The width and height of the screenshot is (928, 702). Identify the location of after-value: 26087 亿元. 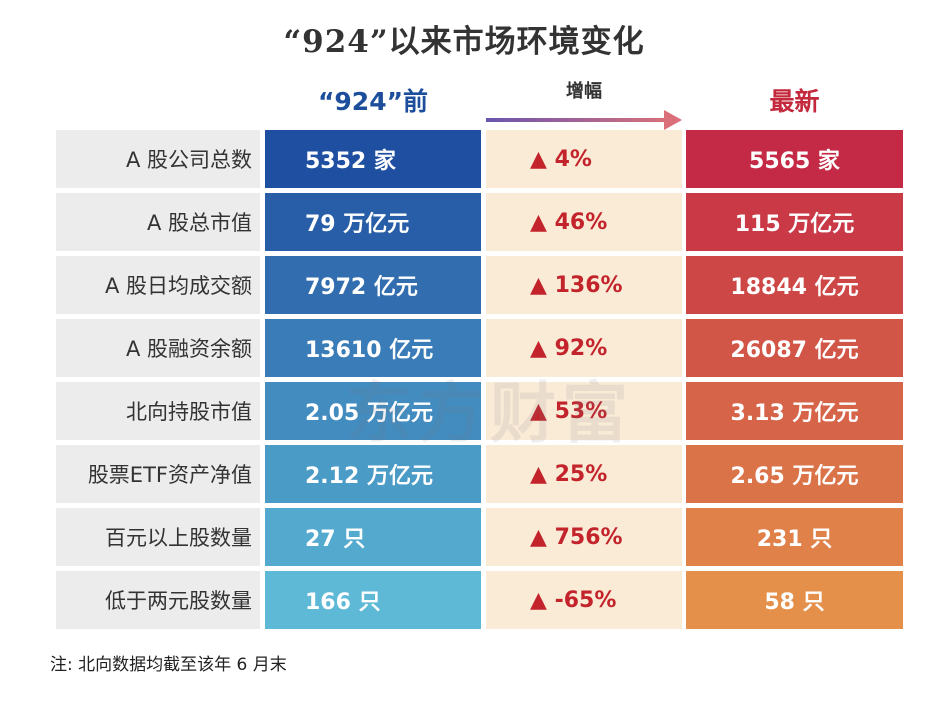
(794, 348).